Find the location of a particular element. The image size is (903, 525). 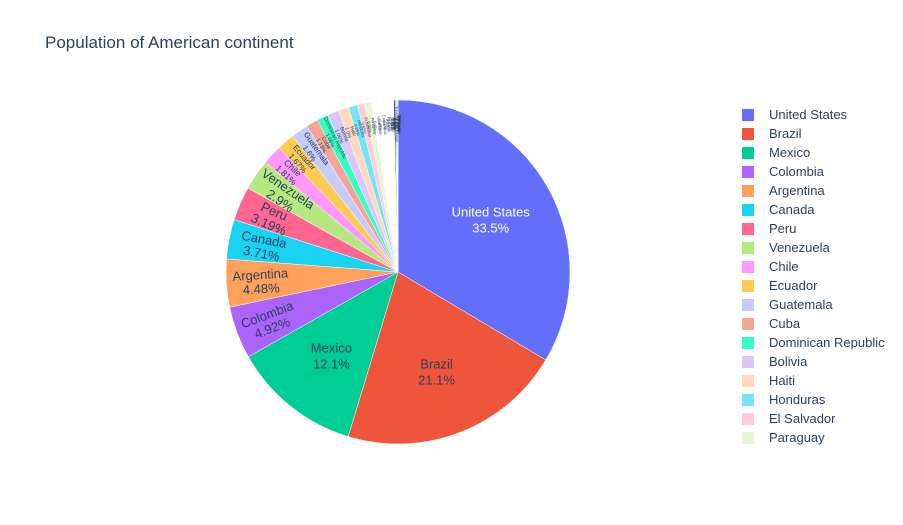

legend-item-mexico: Mexico is located at coordinates (813, 152).